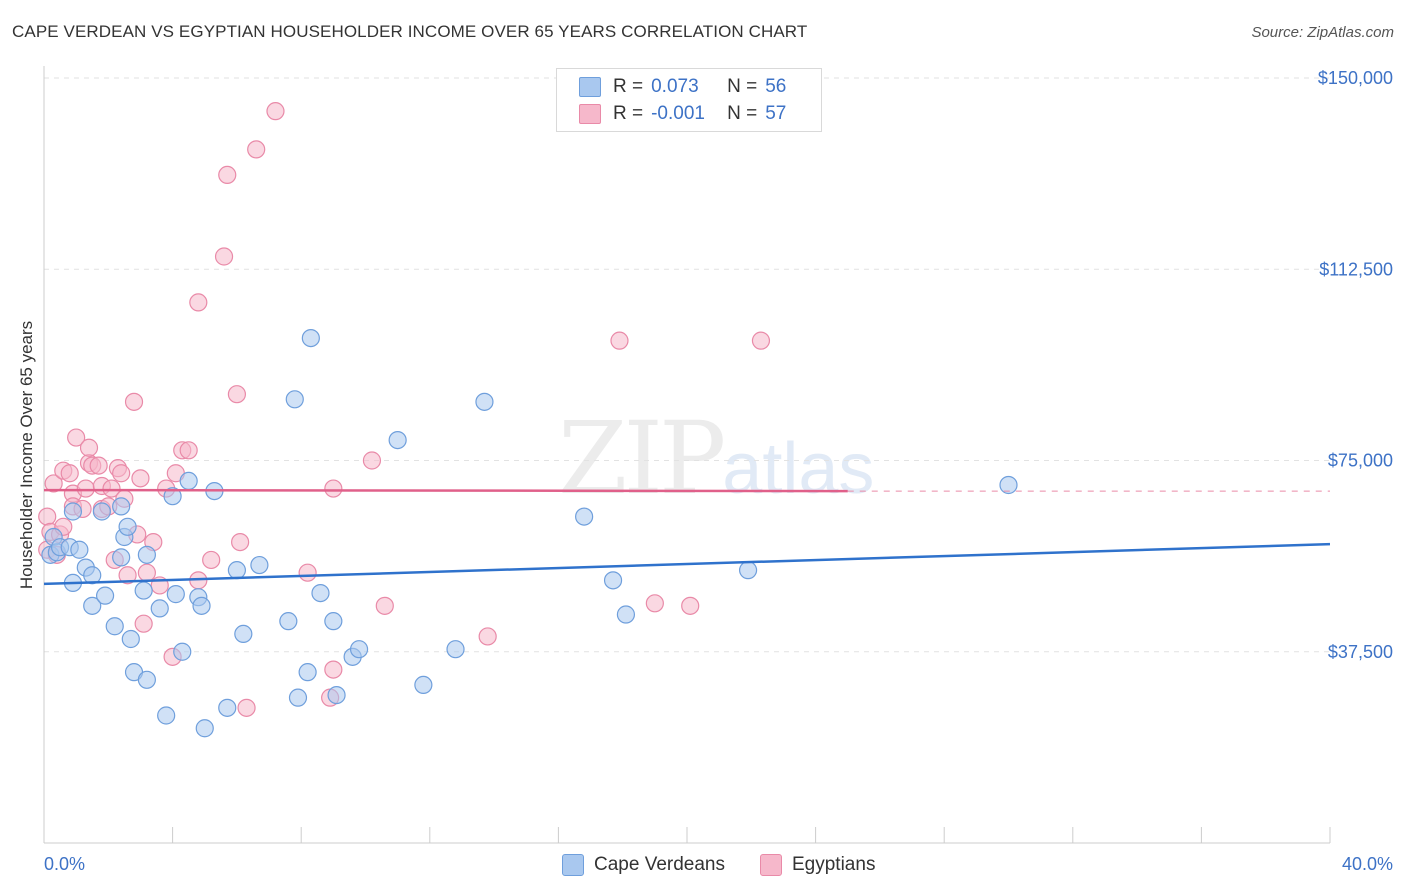 This screenshot has height=892, width=1406. What do you see at coordinates (675, 86) in the screenshot?
I see `legend-r-value: 0.073` at bounding box center [675, 86].